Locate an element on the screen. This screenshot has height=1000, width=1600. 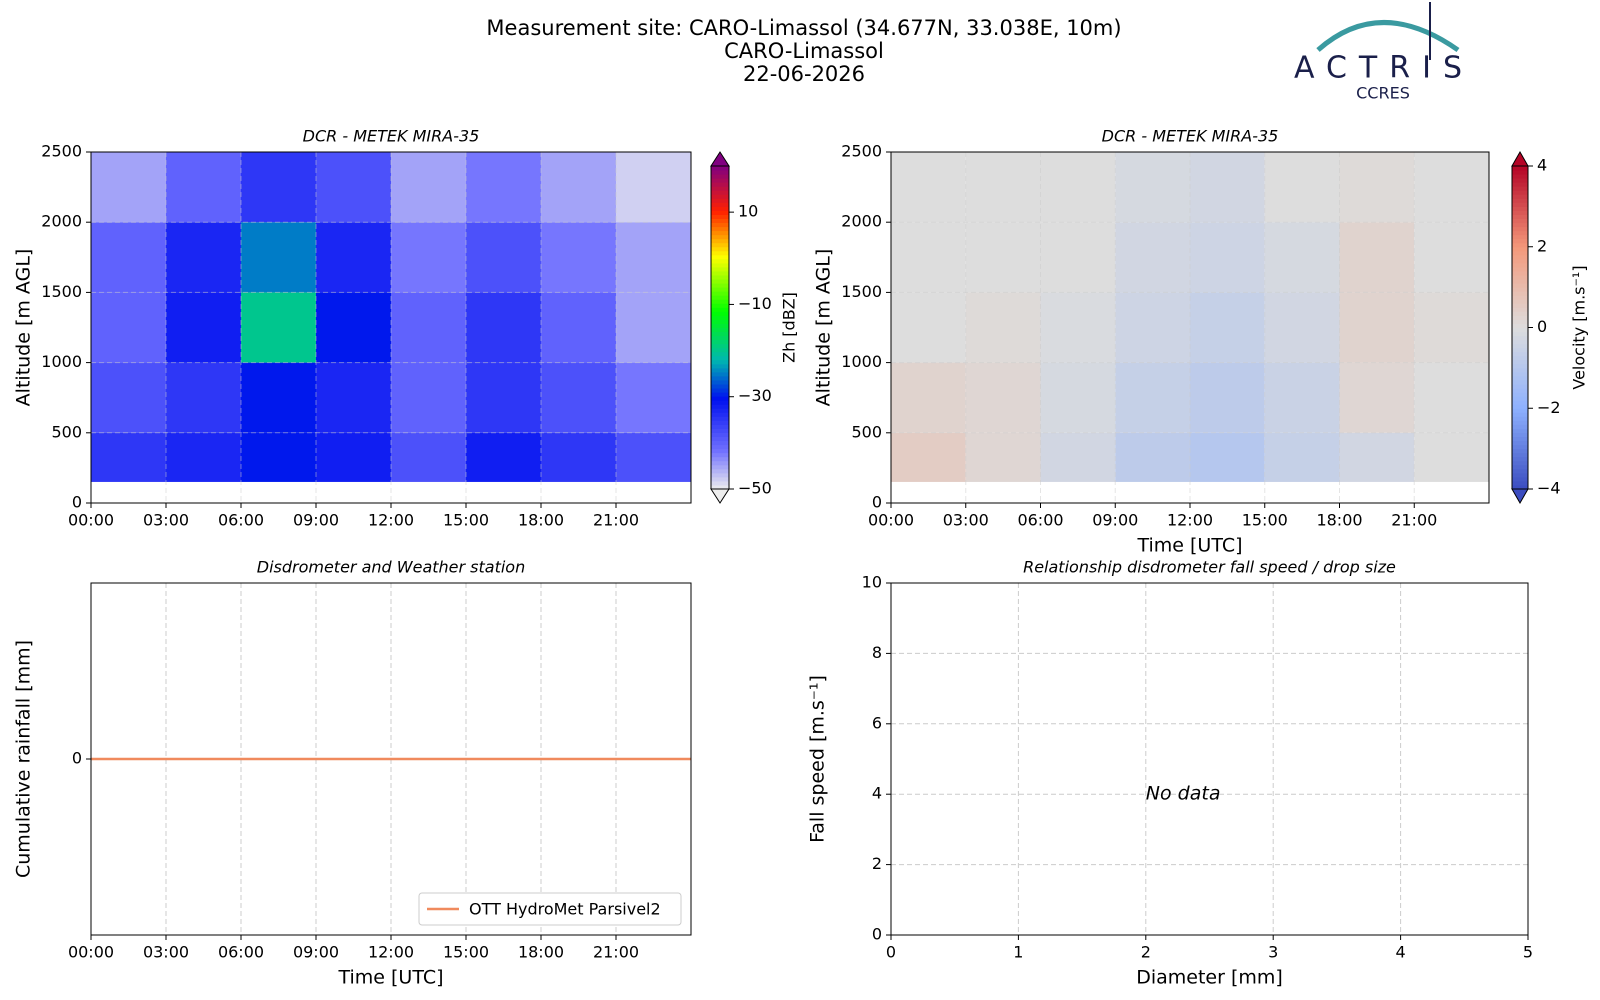
x-tick-label: 03:00 is located at coordinates (966, 520).